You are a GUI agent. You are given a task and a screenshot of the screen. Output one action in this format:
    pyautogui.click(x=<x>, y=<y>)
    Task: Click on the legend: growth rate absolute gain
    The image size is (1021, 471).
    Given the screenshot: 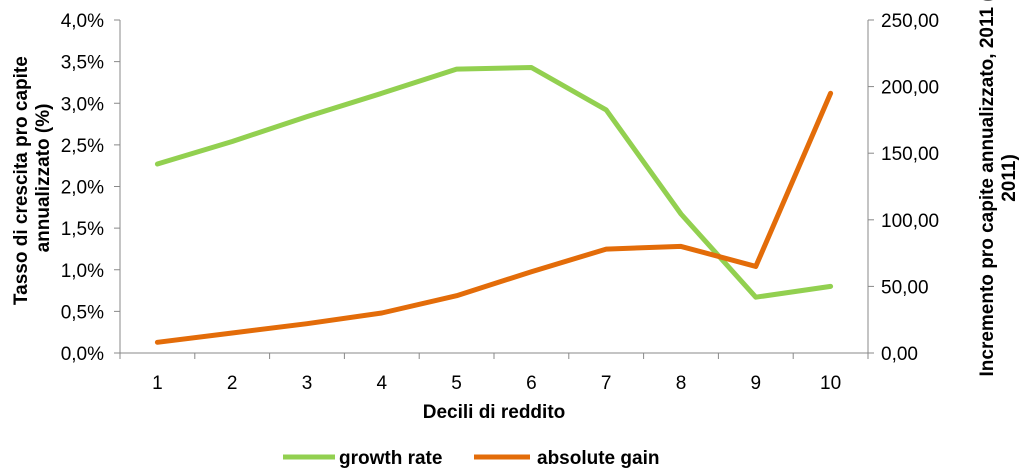 What is the action you would take?
    pyautogui.click(x=471, y=458)
    